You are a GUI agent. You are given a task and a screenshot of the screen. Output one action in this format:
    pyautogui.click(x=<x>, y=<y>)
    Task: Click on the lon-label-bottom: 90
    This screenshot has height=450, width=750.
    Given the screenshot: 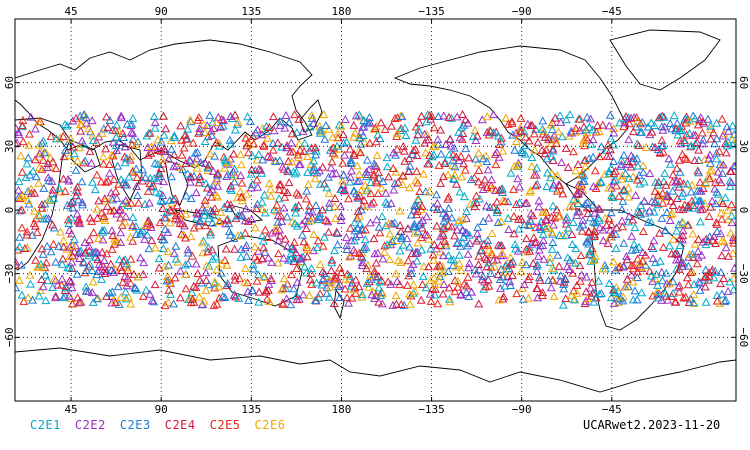 What is the action you would take?
    pyautogui.click(x=161, y=409)
    